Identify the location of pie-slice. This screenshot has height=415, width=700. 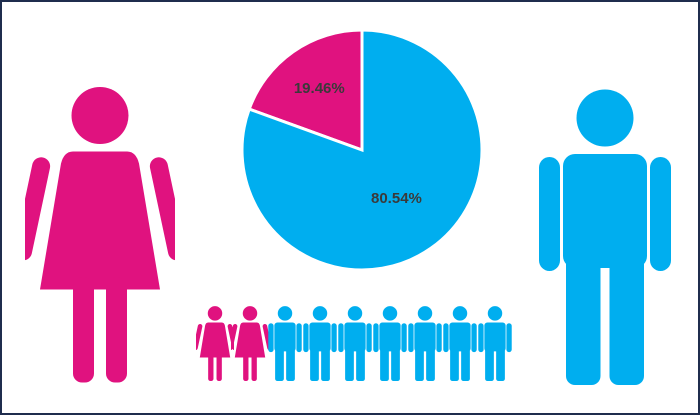
(305, 90).